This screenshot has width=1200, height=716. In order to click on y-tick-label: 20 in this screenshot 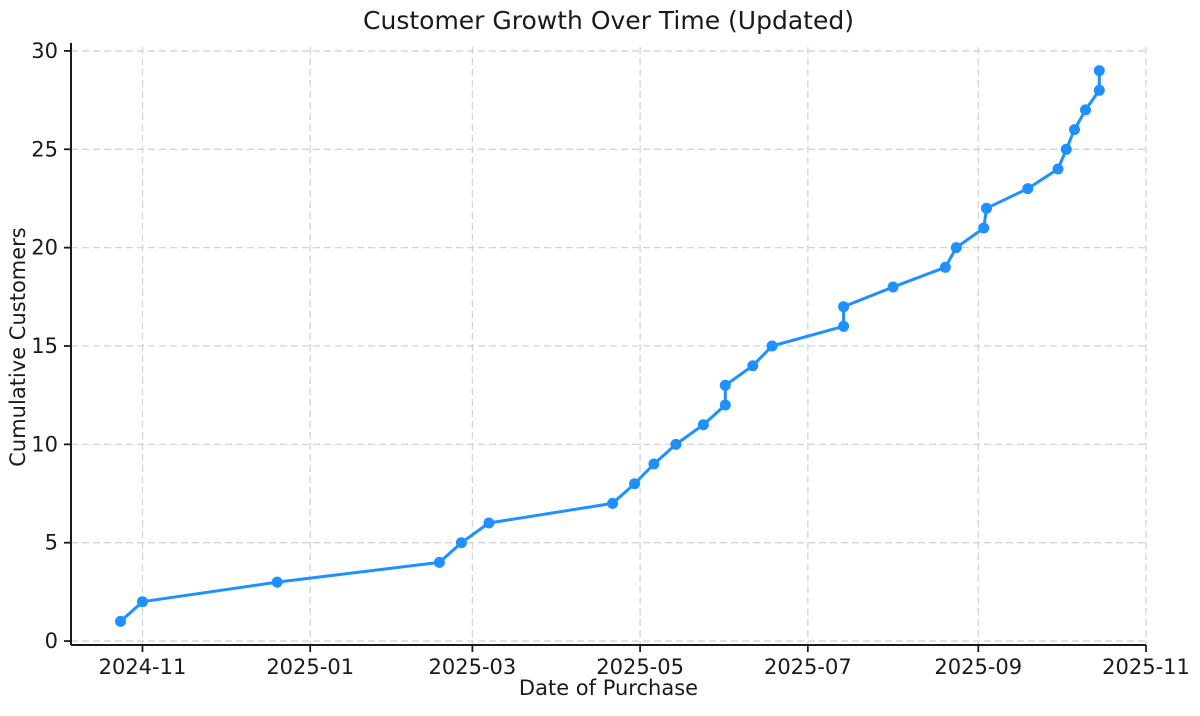, I will do `click(44, 248)`.